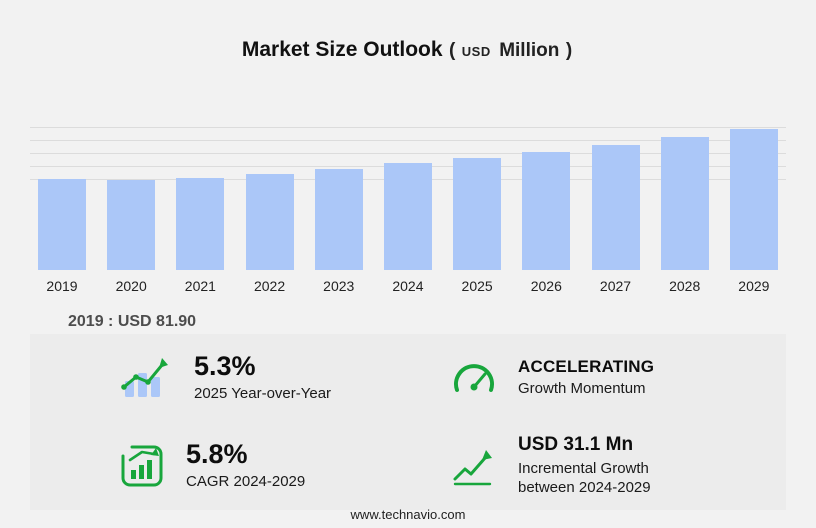 The height and width of the screenshot is (528, 816). Describe the element at coordinates (474, 378) in the screenshot. I see `speedometer-icon` at that location.